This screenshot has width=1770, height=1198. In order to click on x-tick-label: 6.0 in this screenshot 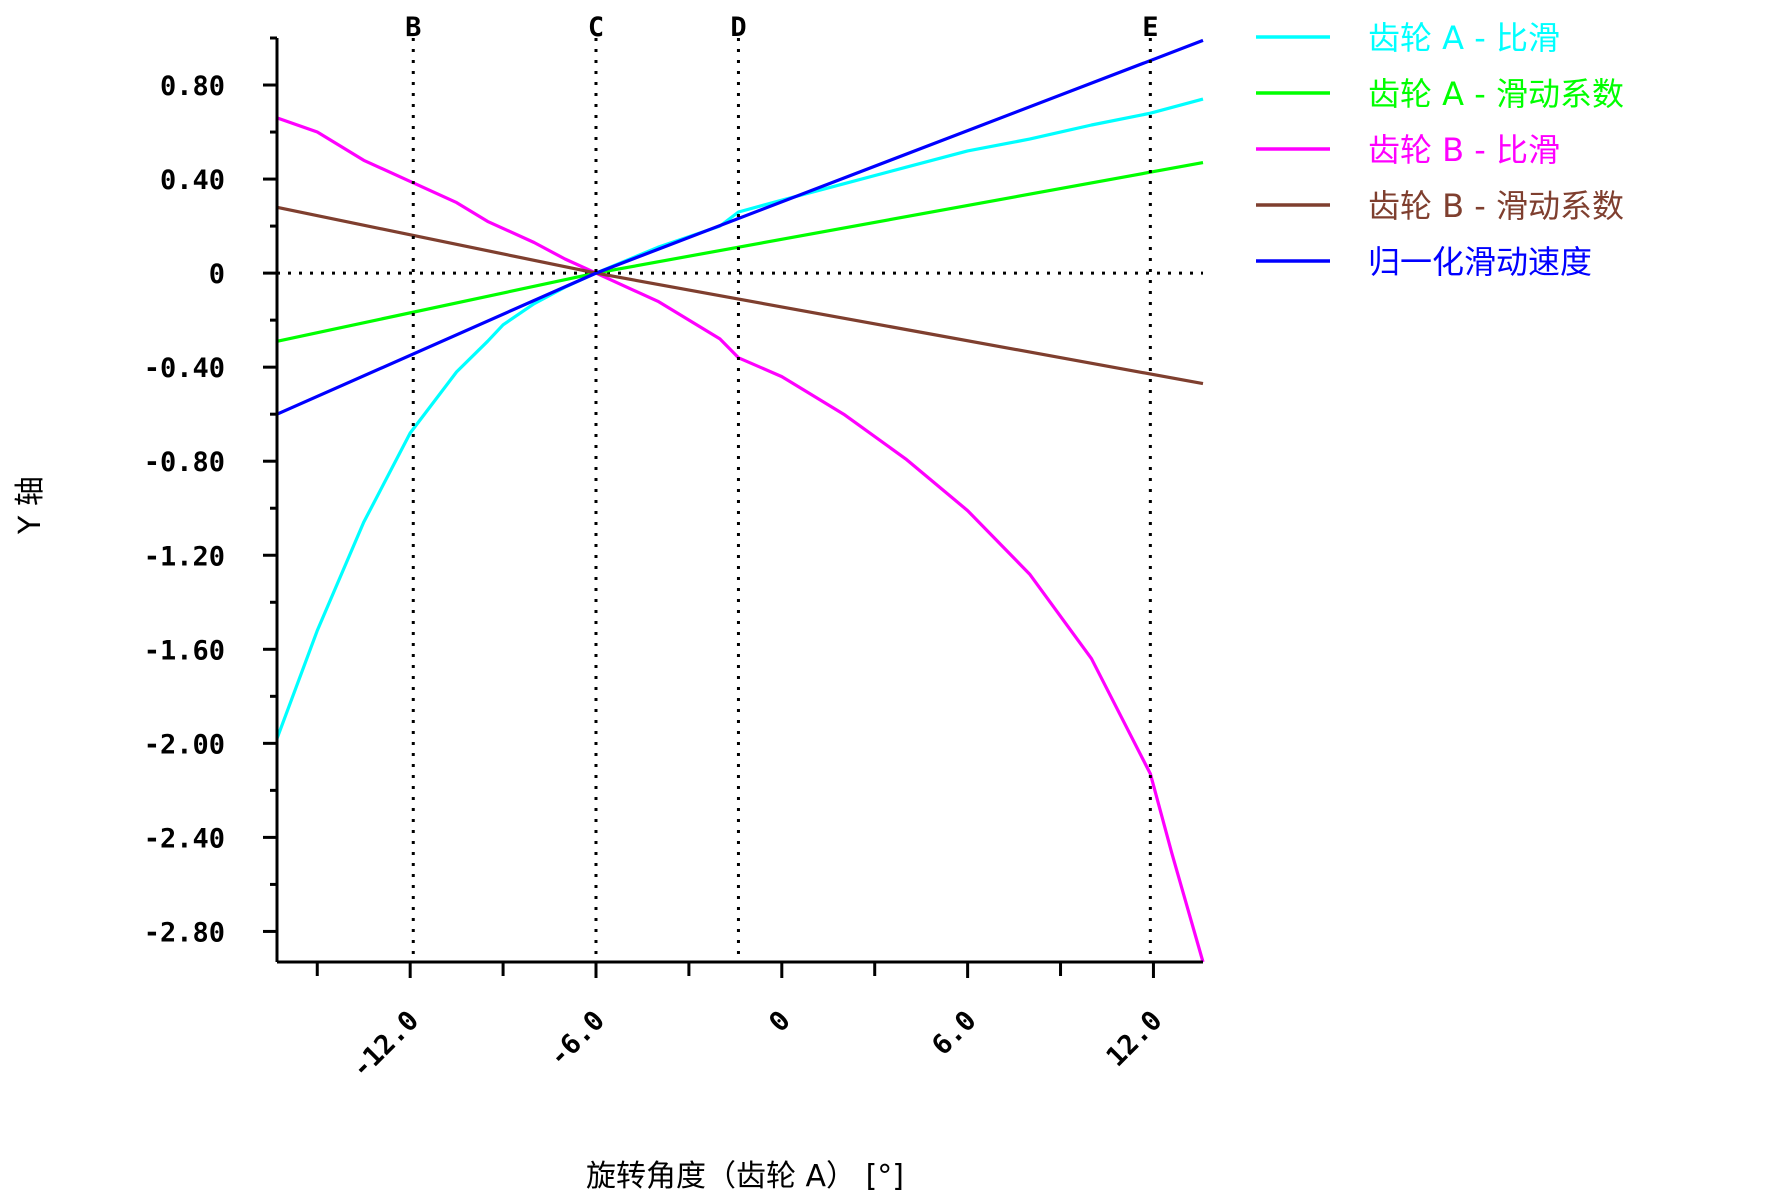, I will do `click(954, 1033)`.